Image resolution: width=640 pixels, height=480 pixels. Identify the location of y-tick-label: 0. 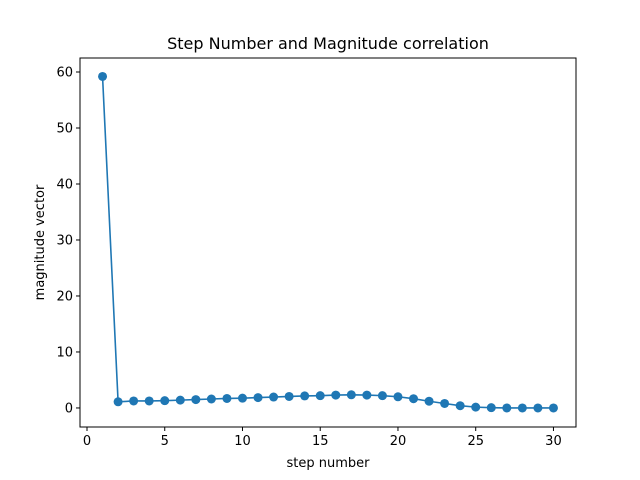
(69, 408).